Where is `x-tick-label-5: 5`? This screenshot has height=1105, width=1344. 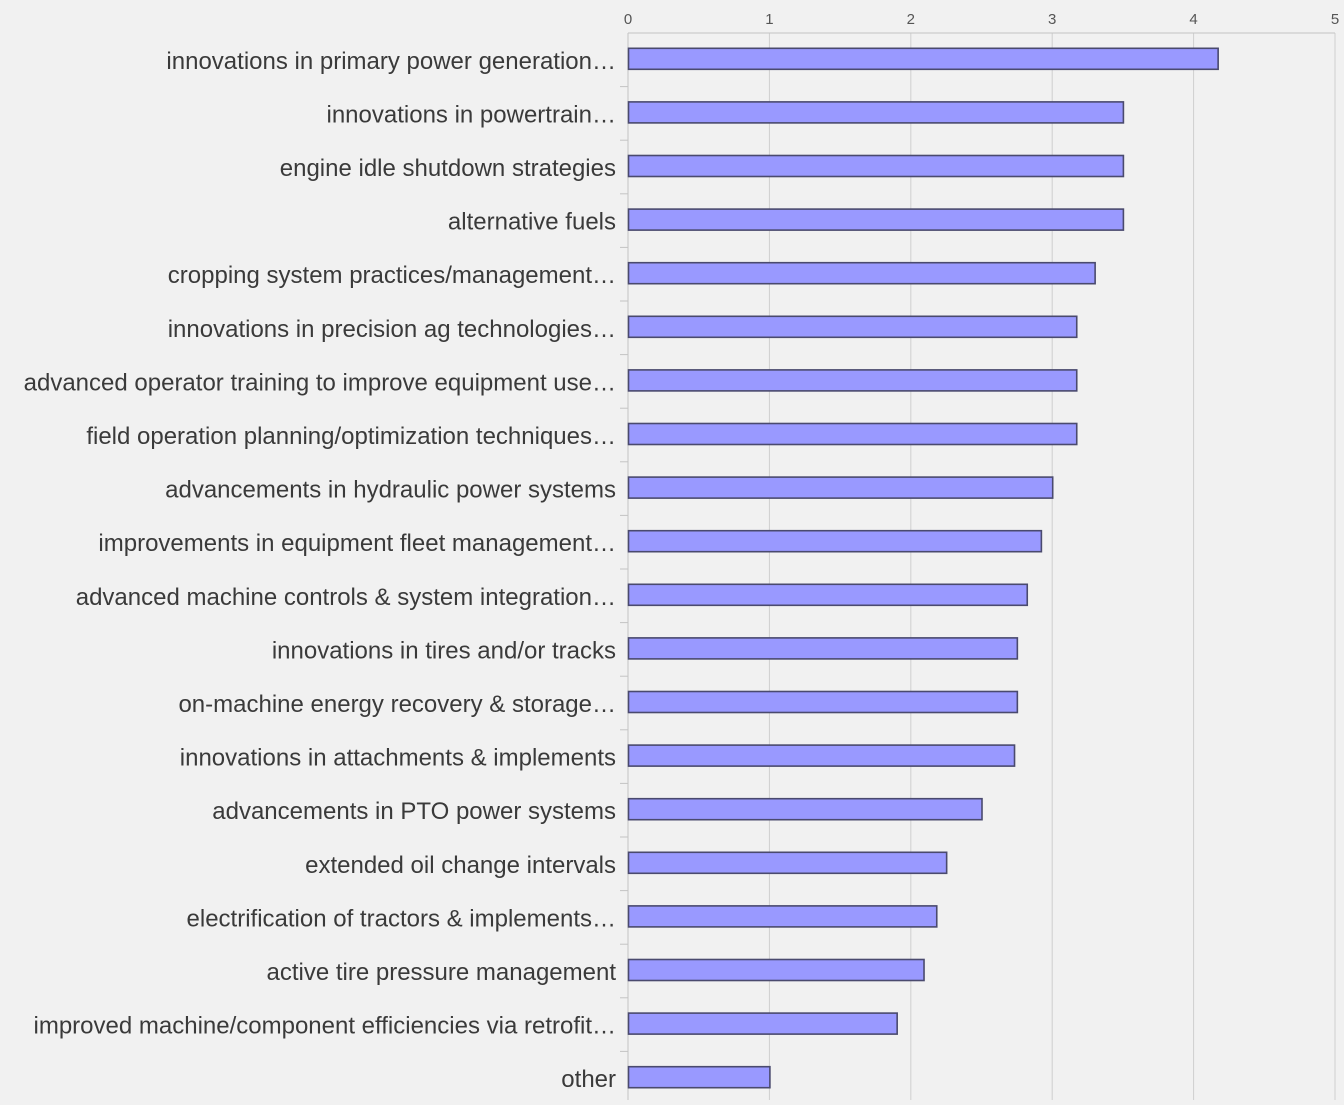 x-tick-label-5: 5 is located at coordinates (1335, 19).